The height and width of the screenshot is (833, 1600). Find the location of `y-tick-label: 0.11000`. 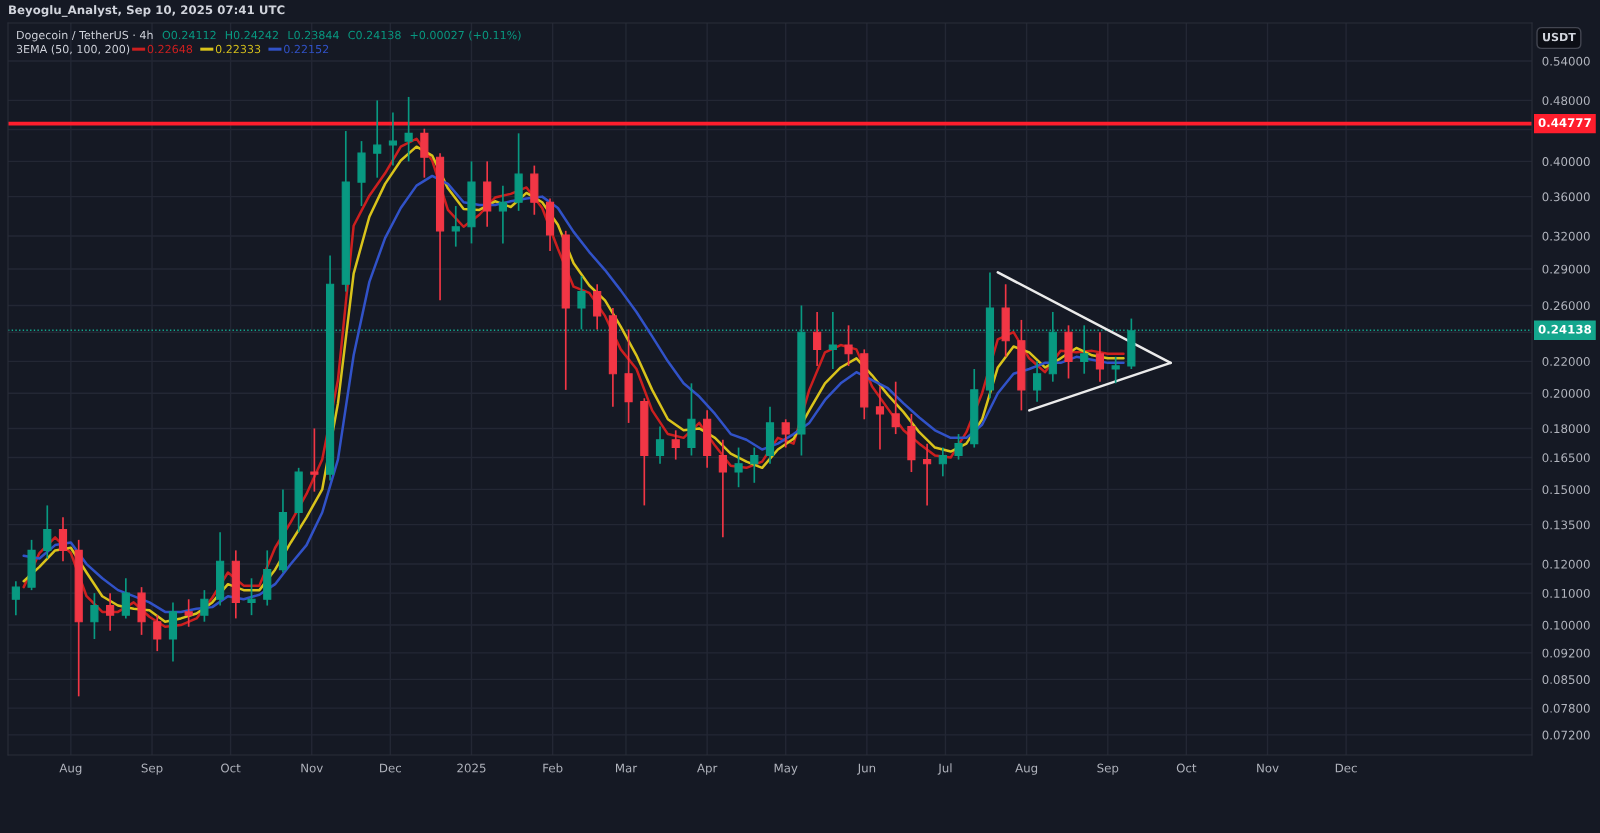

y-tick-label: 0.11000 is located at coordinates (1566, 593).